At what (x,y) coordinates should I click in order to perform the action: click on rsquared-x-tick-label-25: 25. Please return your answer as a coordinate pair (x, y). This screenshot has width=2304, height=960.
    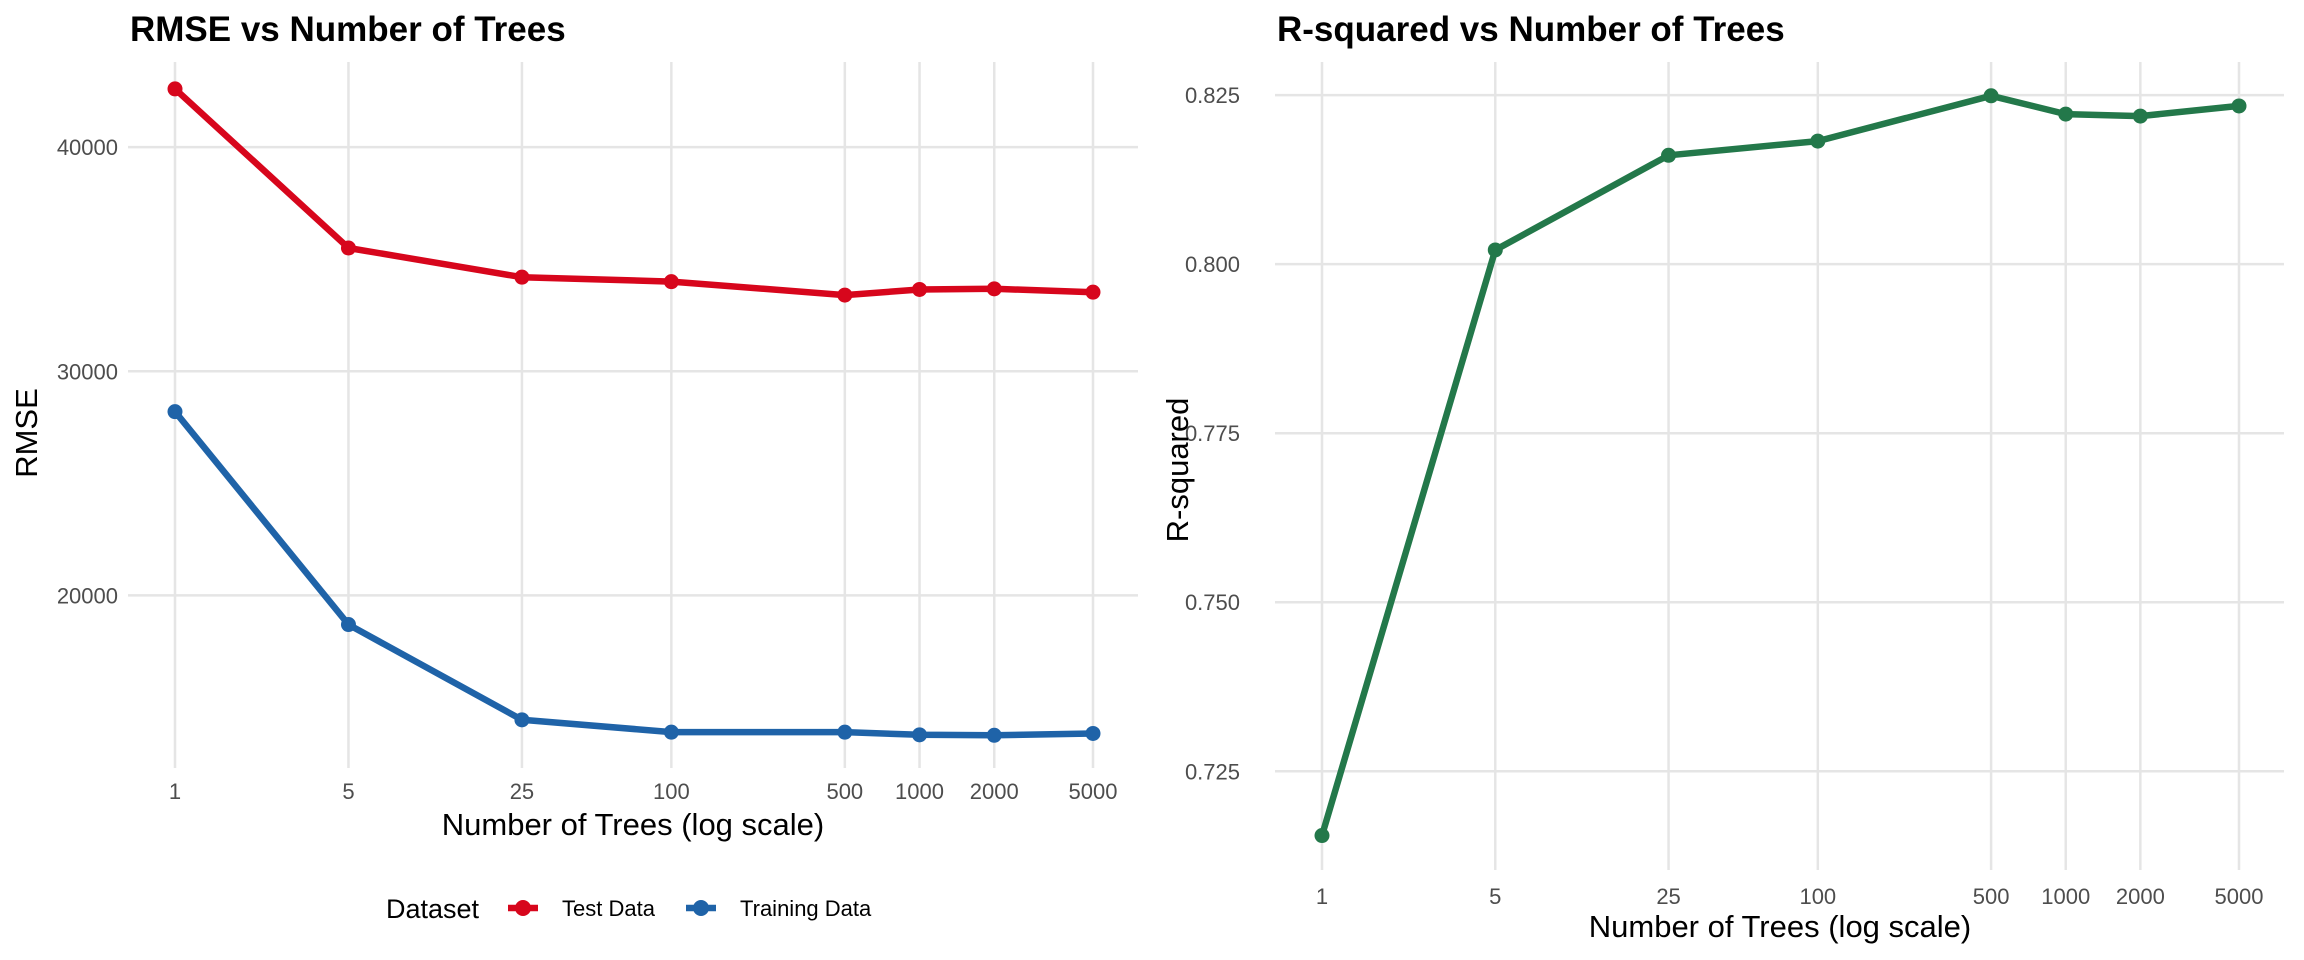
    Looking at the image, I should click on (1668, 896).